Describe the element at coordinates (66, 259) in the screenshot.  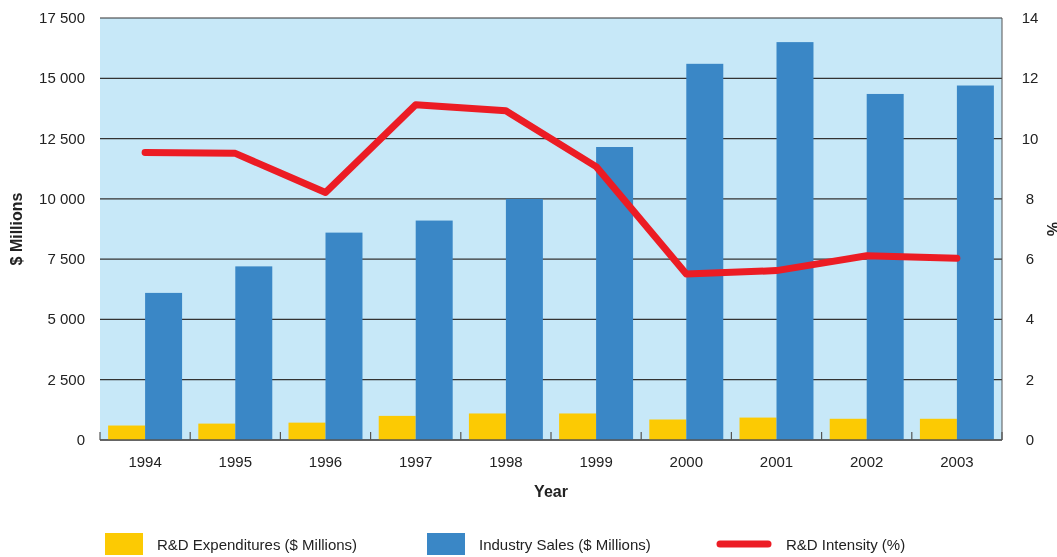
I see `y-tick-label: 7 500` at that location.